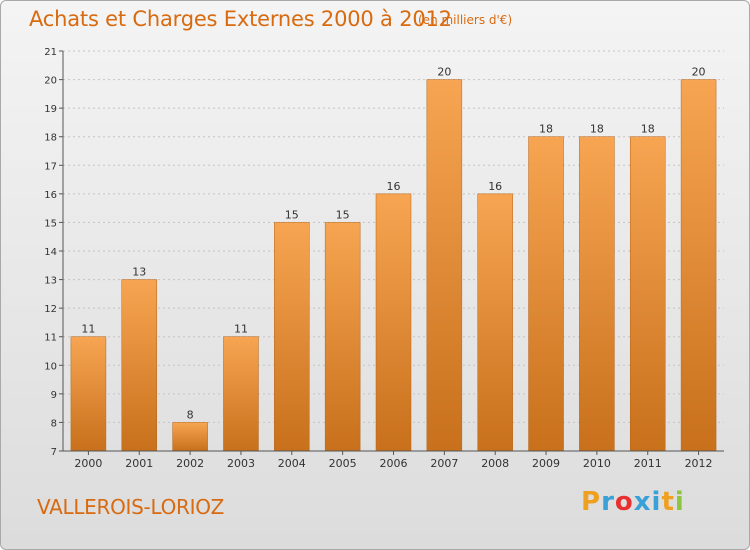 The height and width of the screenshot is (550, 750). I want to click on x-tick-label: 2010, so click(597, 463).